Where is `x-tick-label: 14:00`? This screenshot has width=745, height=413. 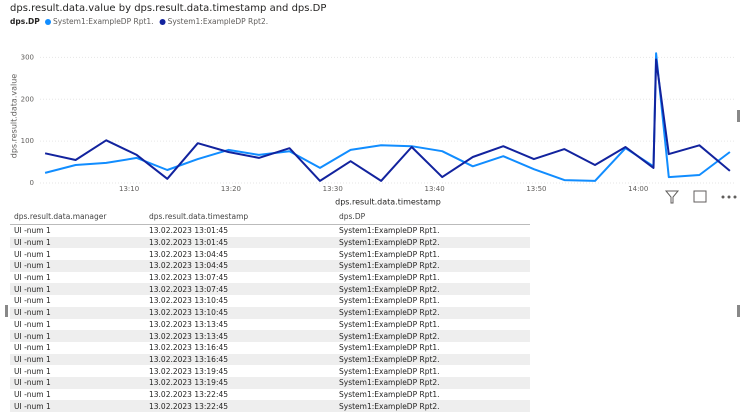 x-tick-label: 14:00 is located at coordinates (638, 189).